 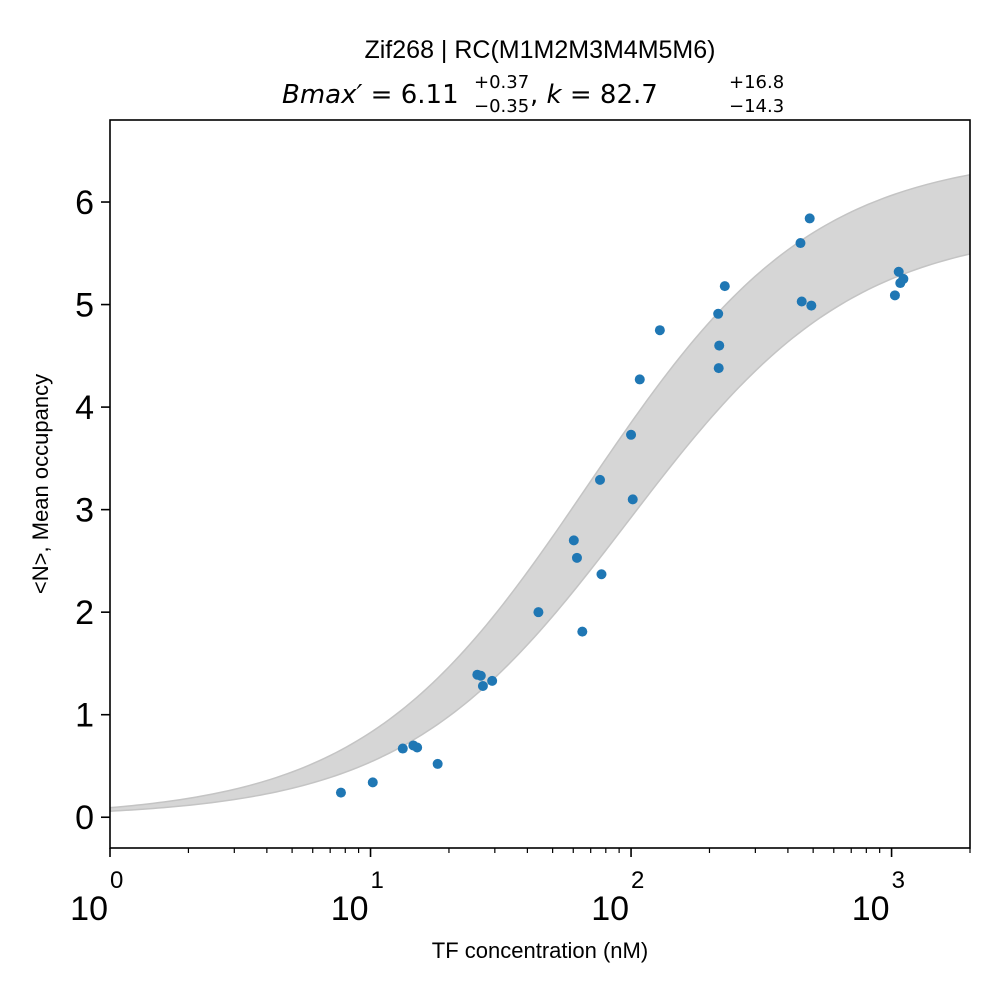 I want to click on x-tick-exponent: 1, so click(x=377, y=880).